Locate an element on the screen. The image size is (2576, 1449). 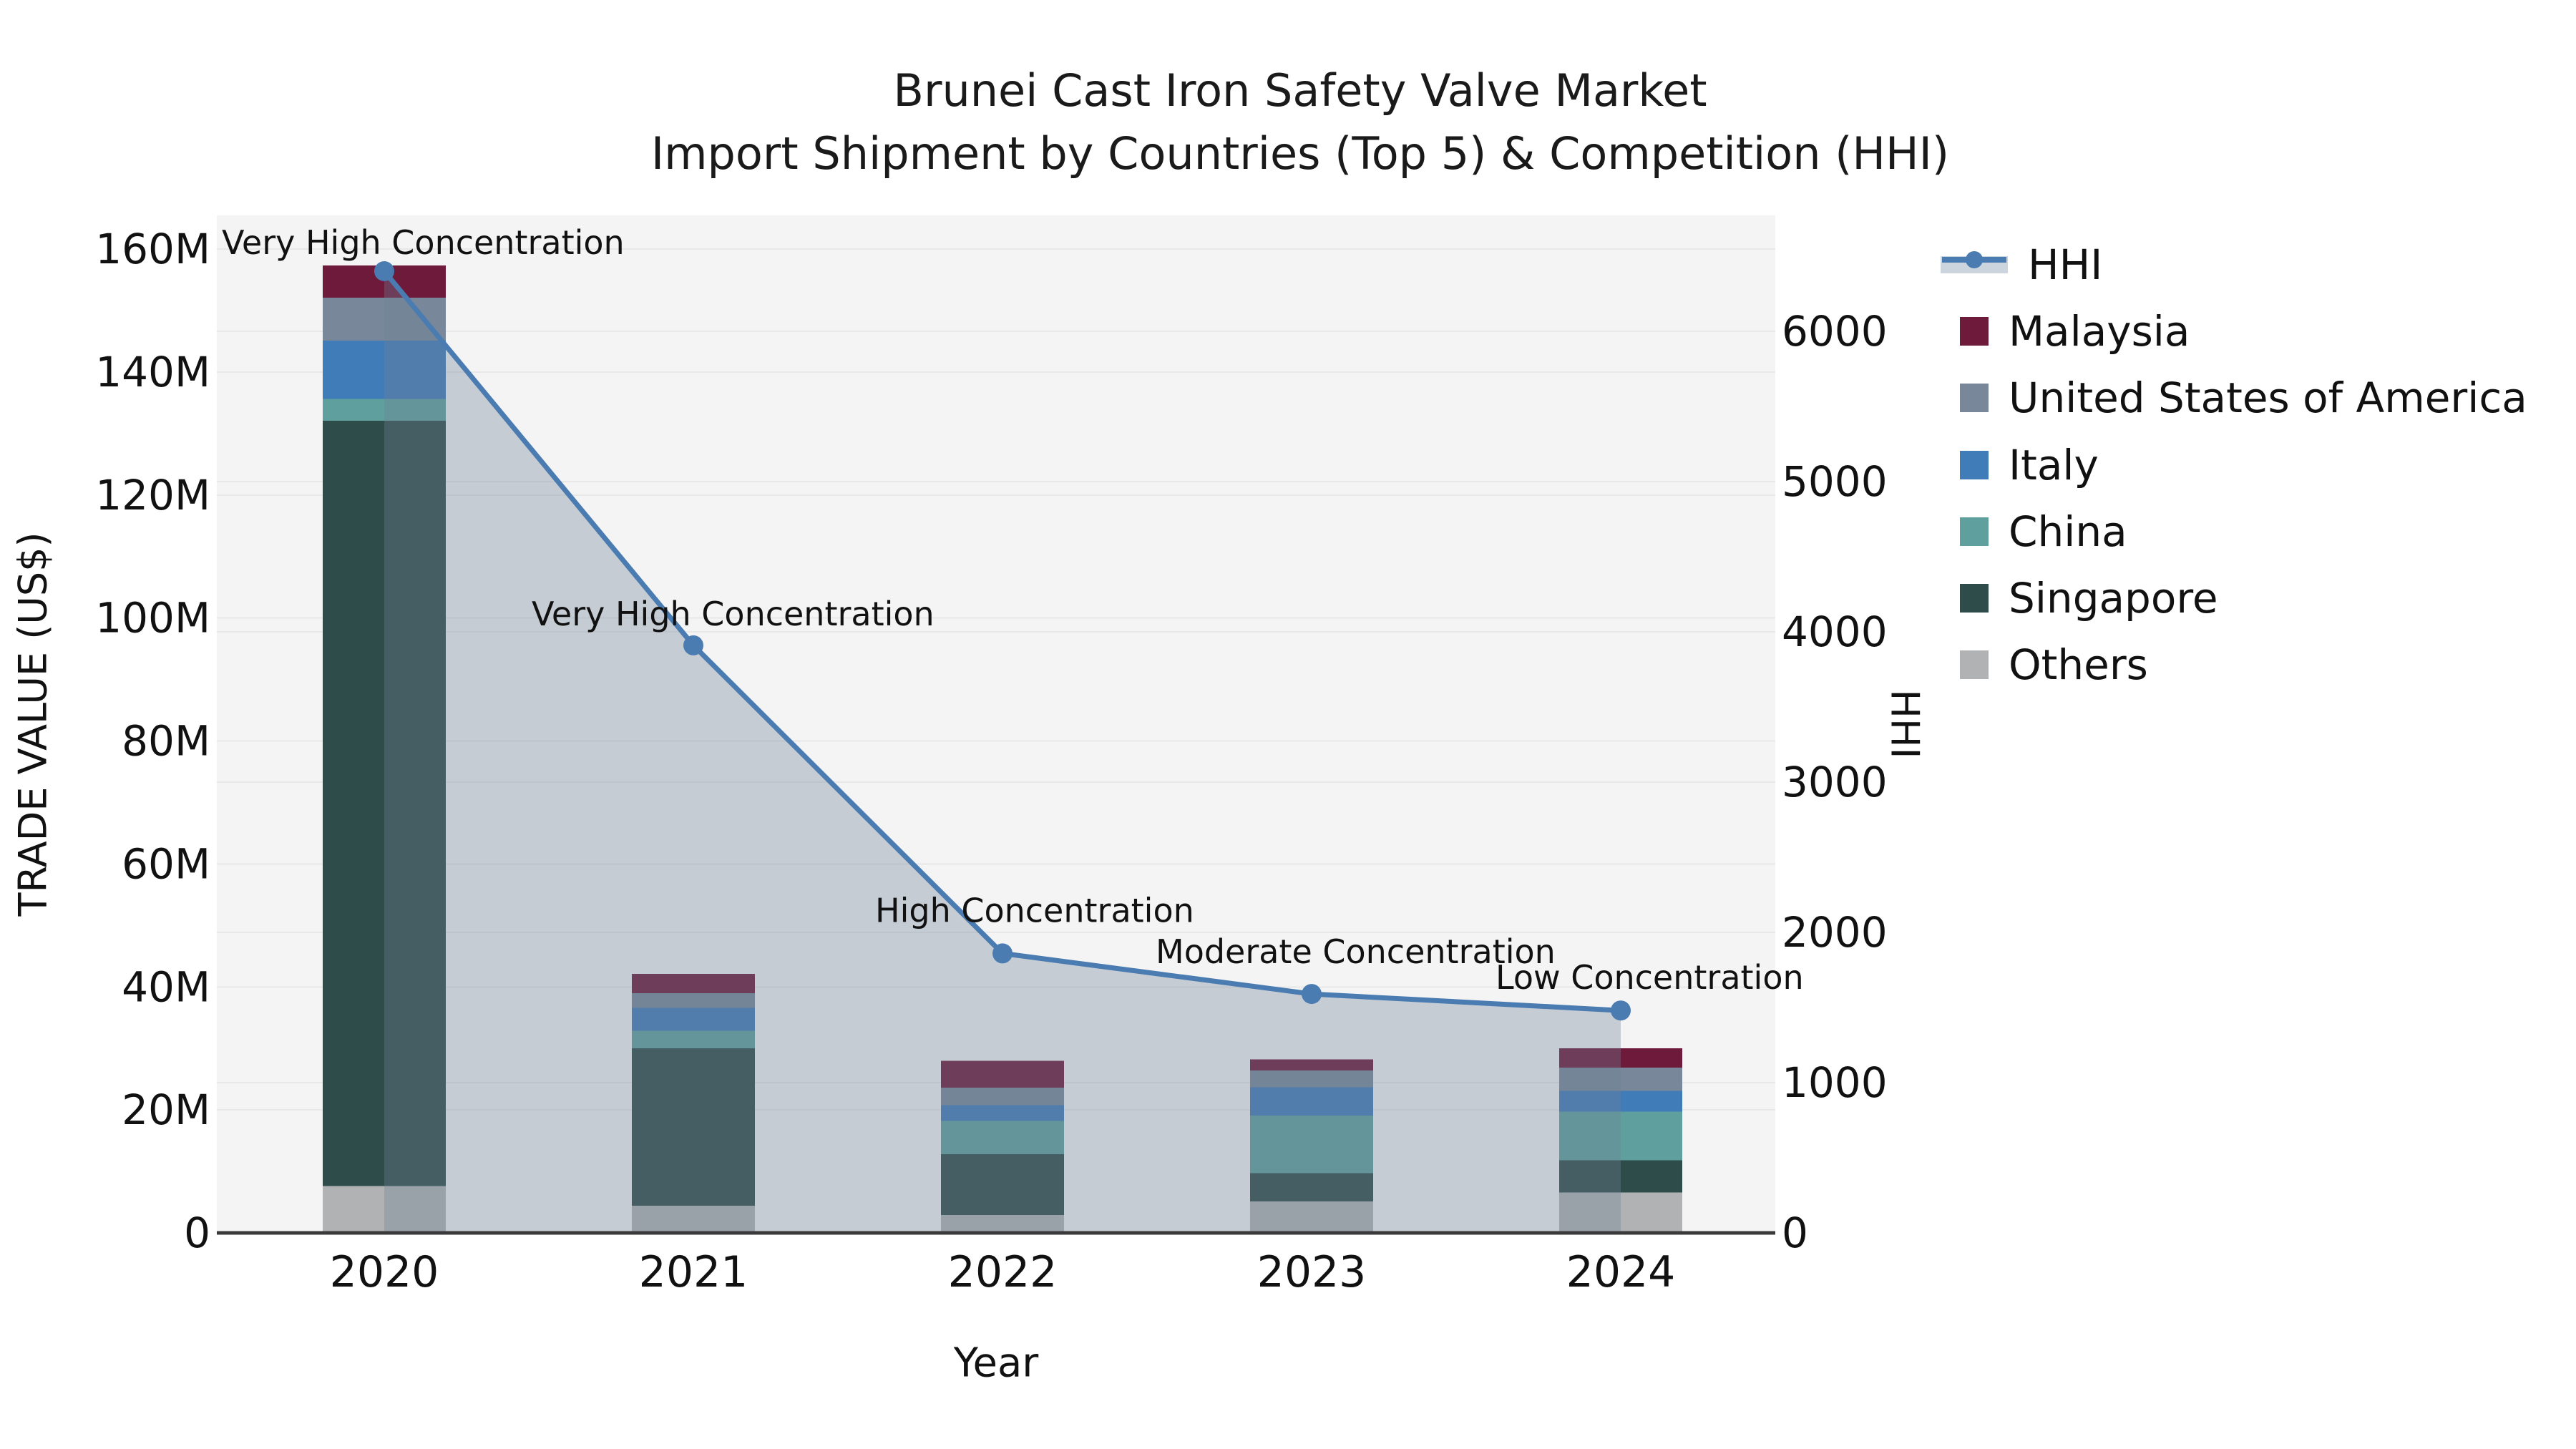
legend-item-italy: Italy is located at coordinates (2020, 465).